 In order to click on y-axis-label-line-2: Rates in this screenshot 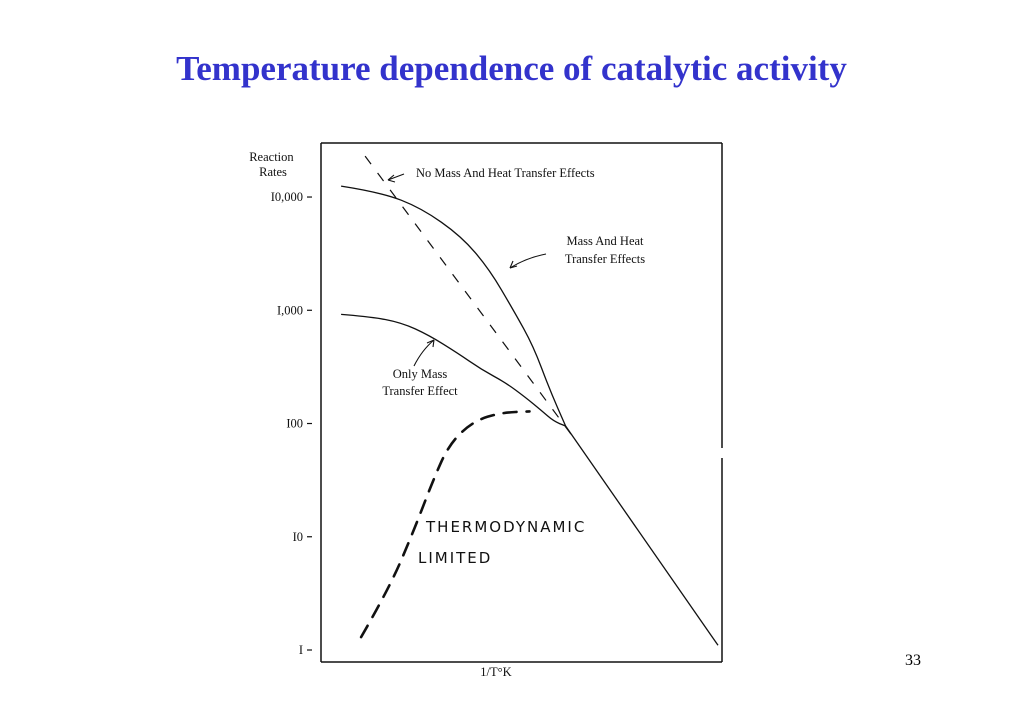, I will do `click(273, 172)`.